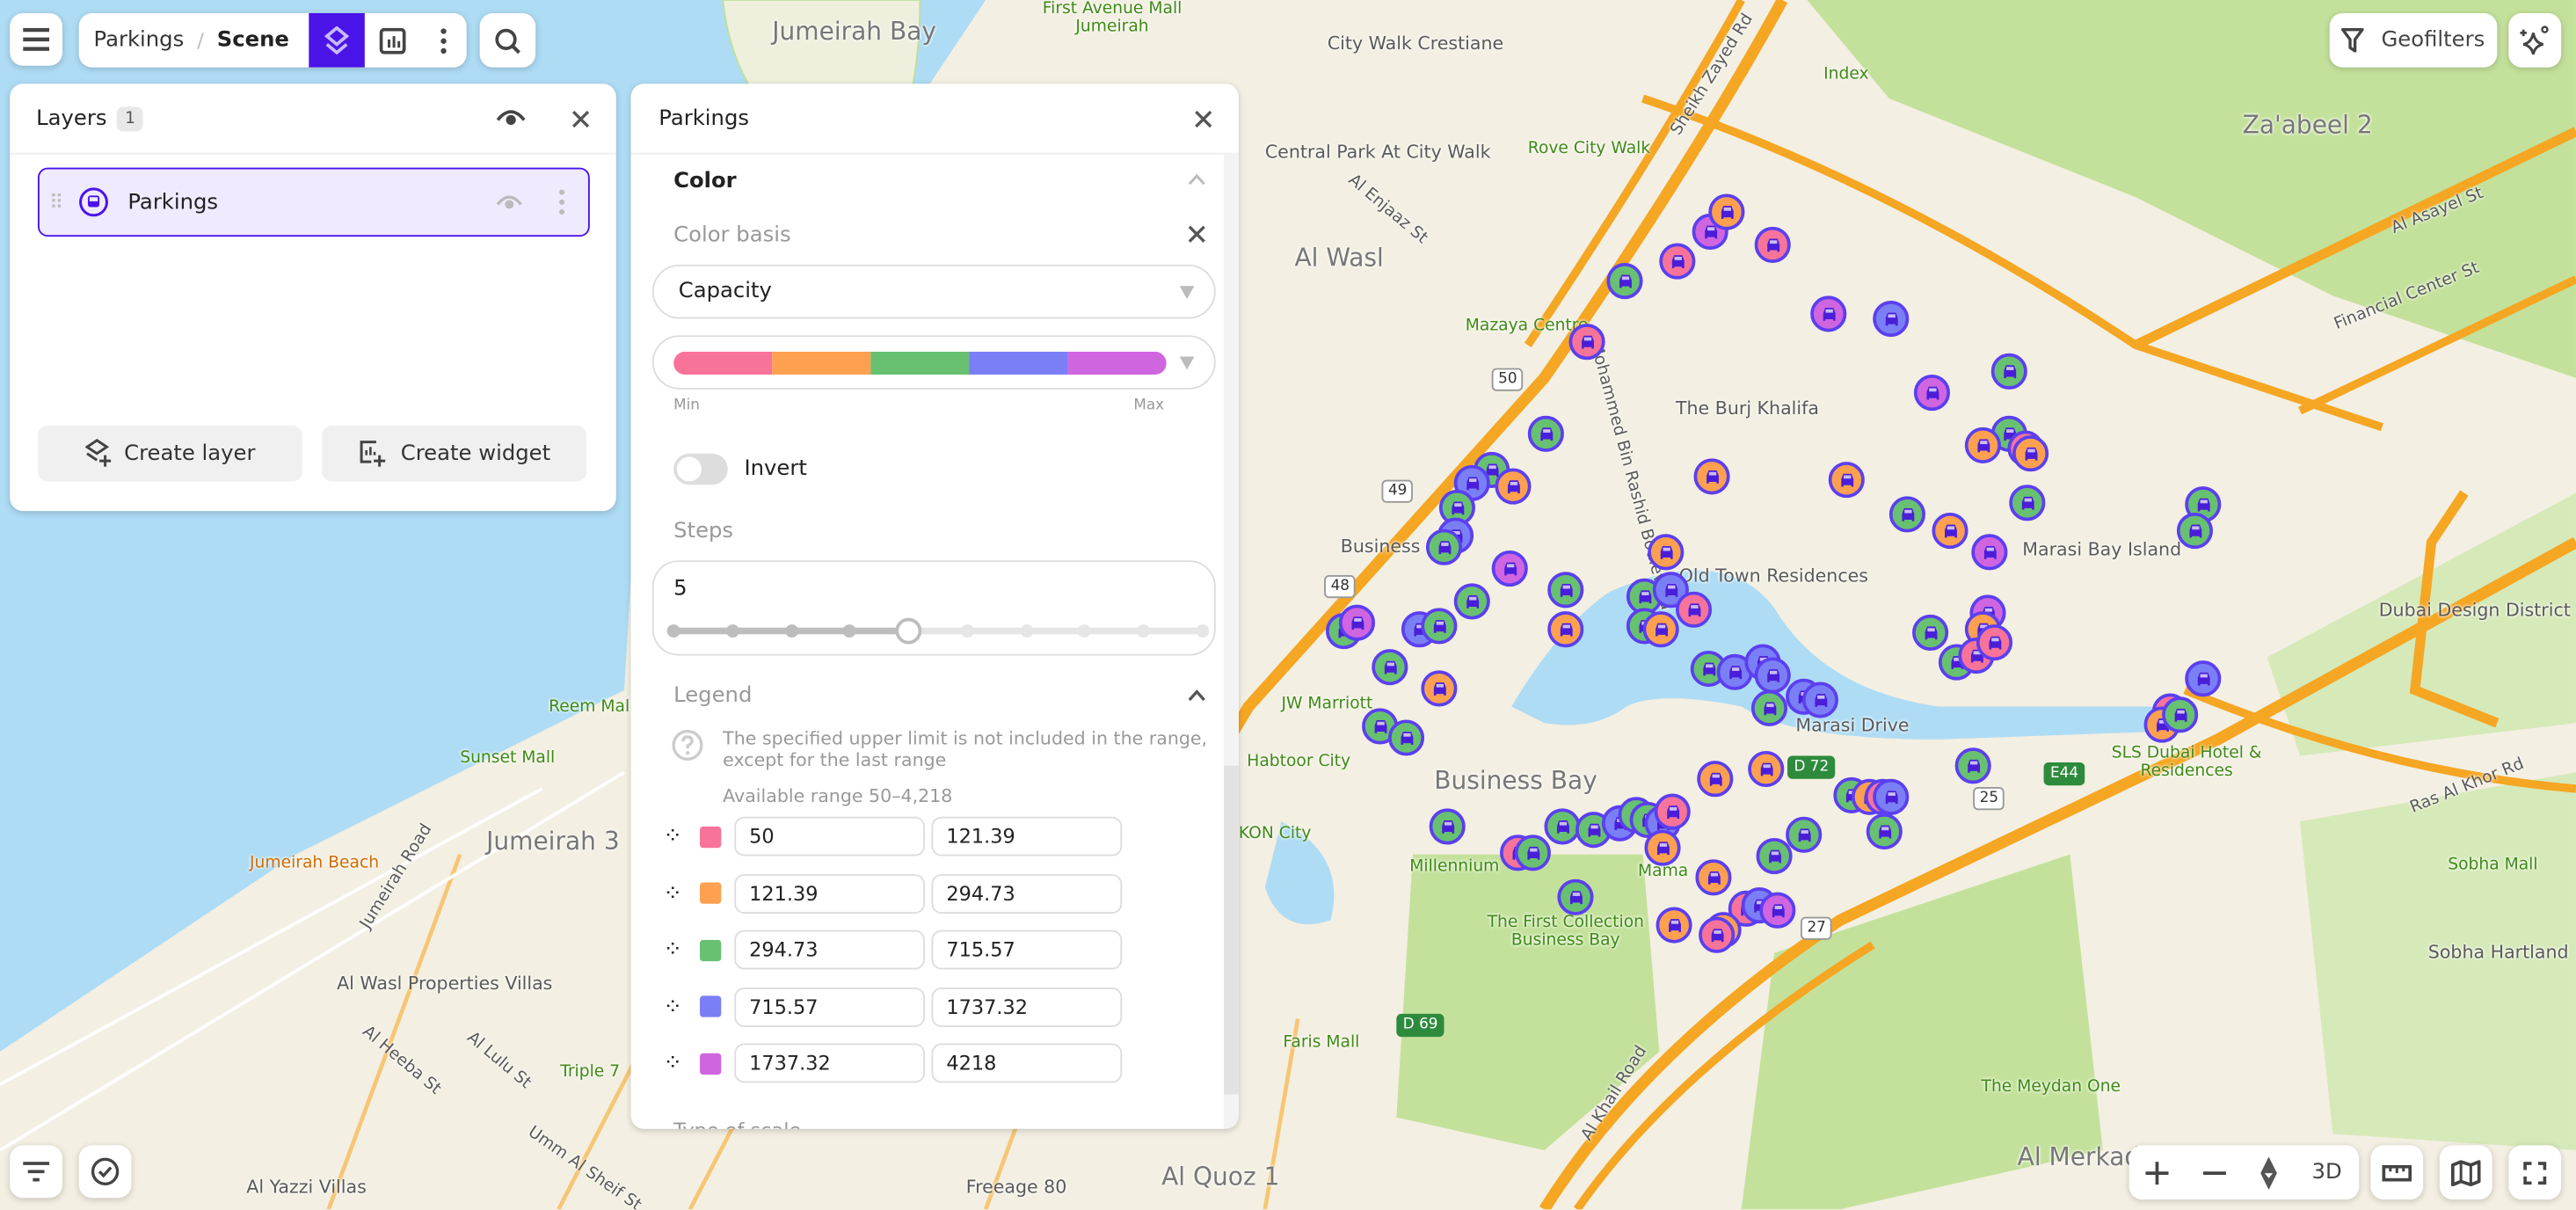  I want to click on slider-thumb, so click(908, 631).